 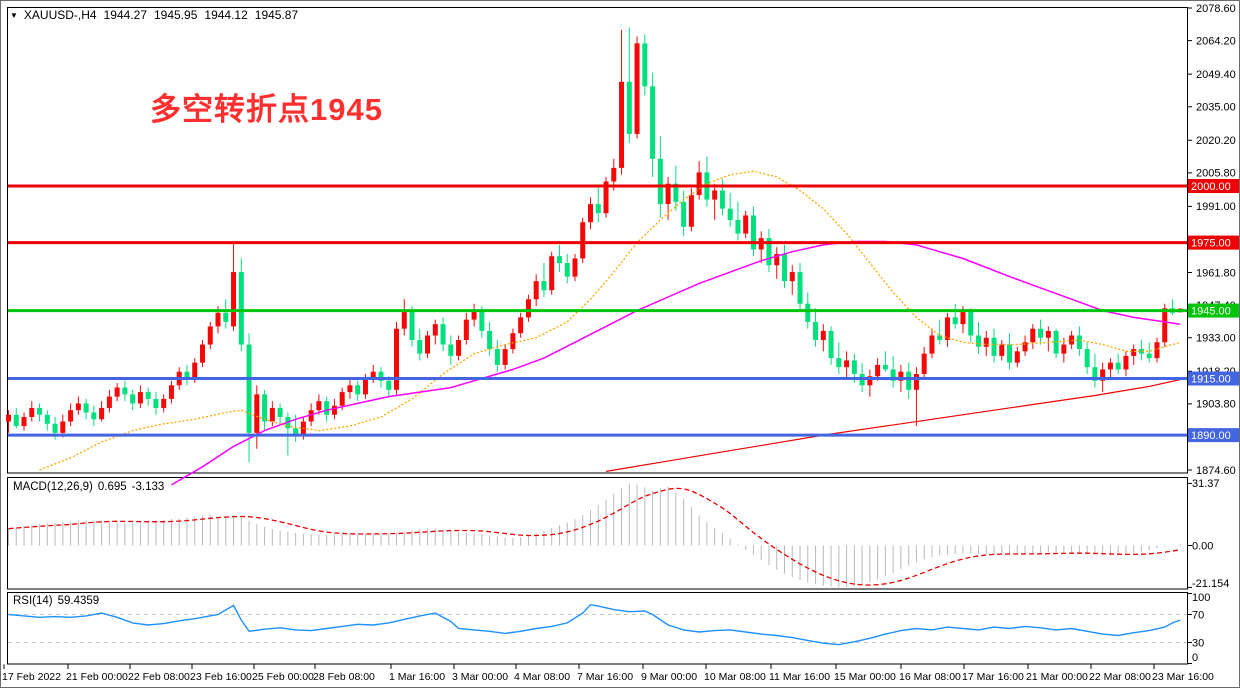 What do you see at coordinates (1216, 273) in the screenshot?
I see `price-tick-label: 1961.80` at bounding box center [1216, 273].